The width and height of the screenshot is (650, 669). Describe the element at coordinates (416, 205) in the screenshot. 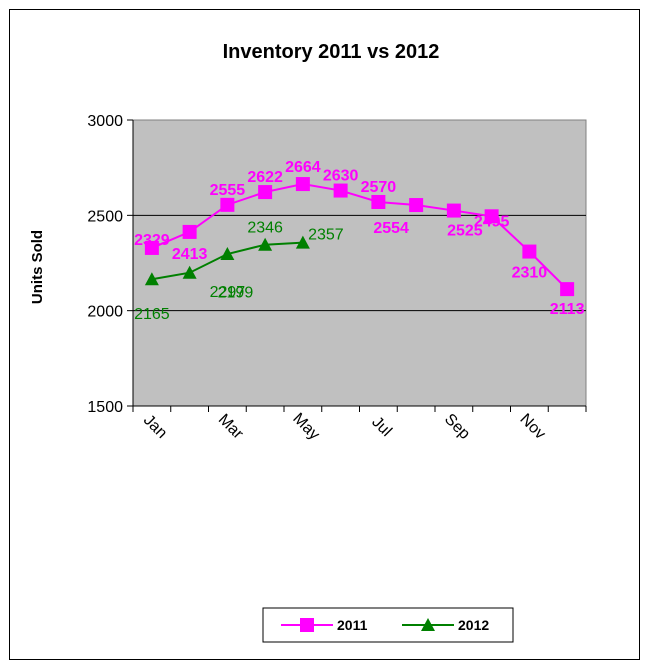

I see `series-2011-marker-aug` at that location.